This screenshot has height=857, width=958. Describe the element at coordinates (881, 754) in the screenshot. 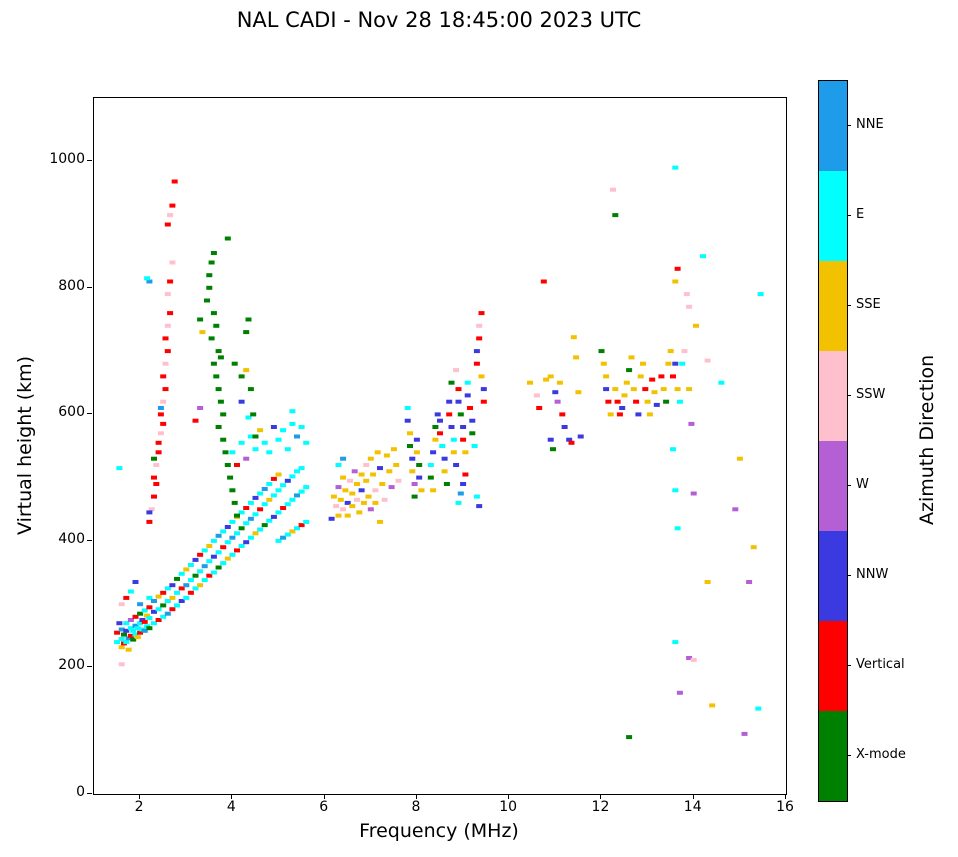

I see `colorbar-label-x-mode: X-mode` at that location.